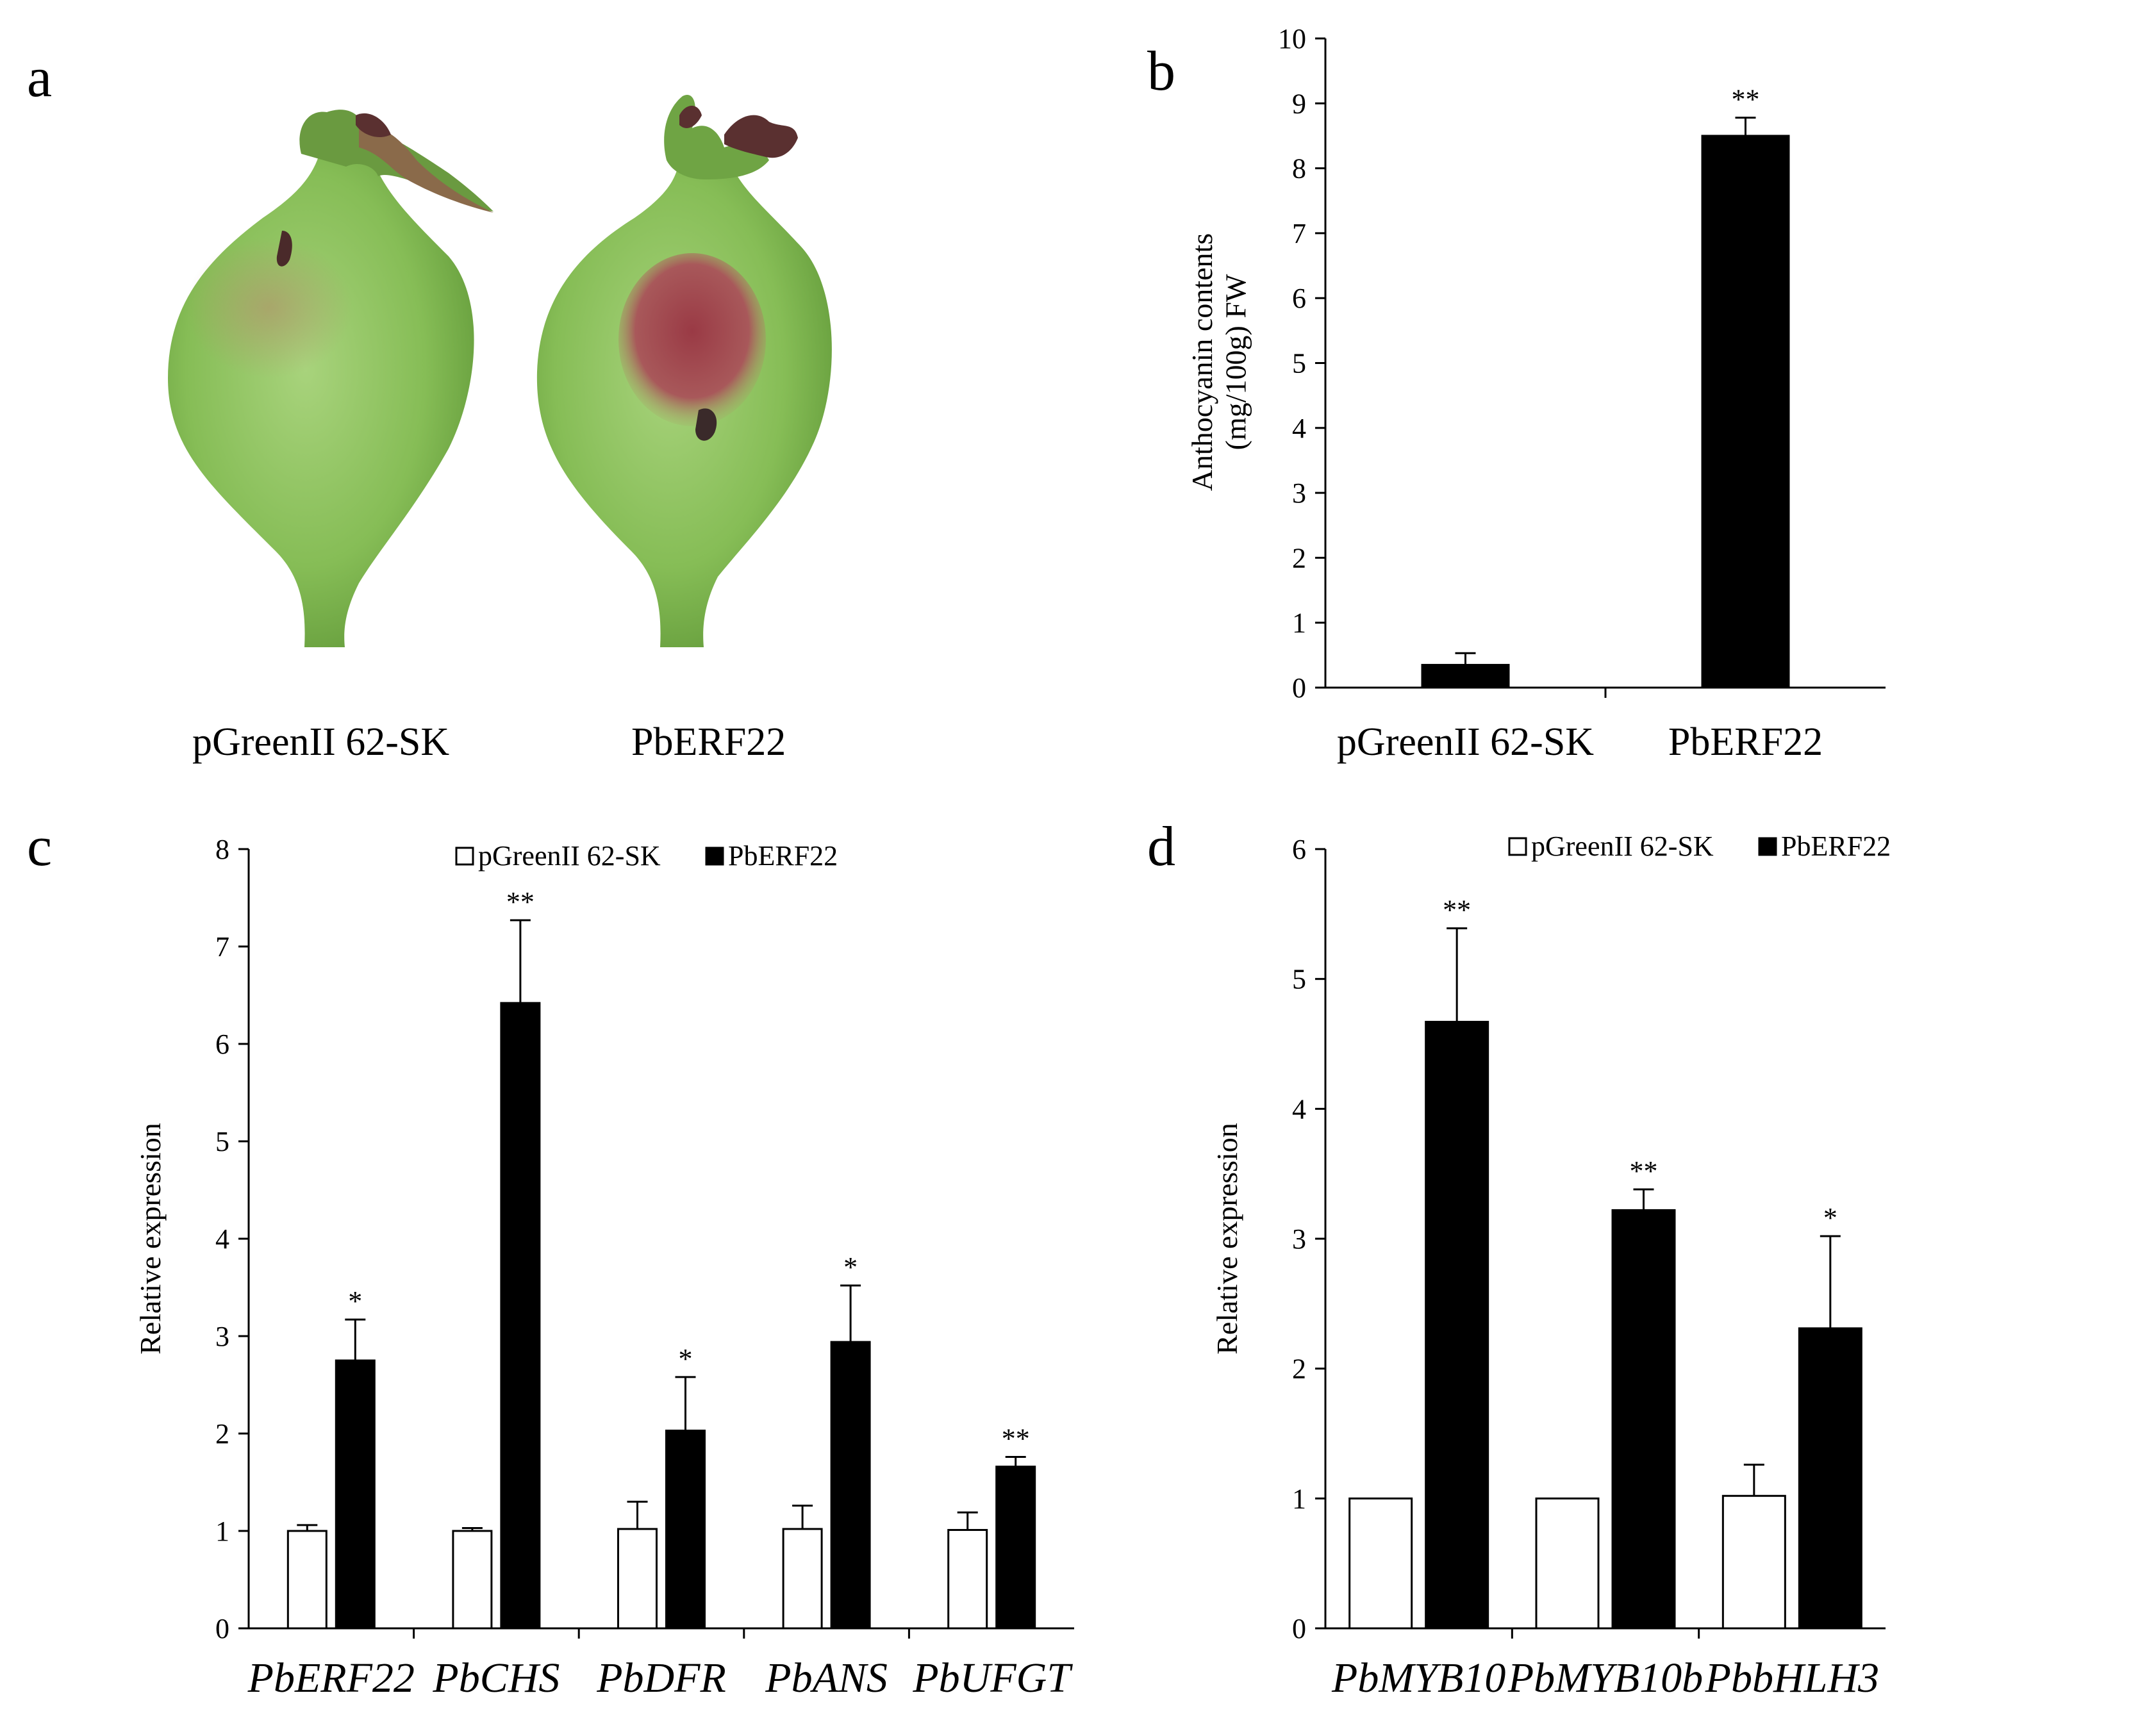 The image size is (2156, 1711). What do you see at coordinates (355, 1494) in the screenshot?
I see `bar-PbERF22-PbERF22` at bounding box center [355, 1494].